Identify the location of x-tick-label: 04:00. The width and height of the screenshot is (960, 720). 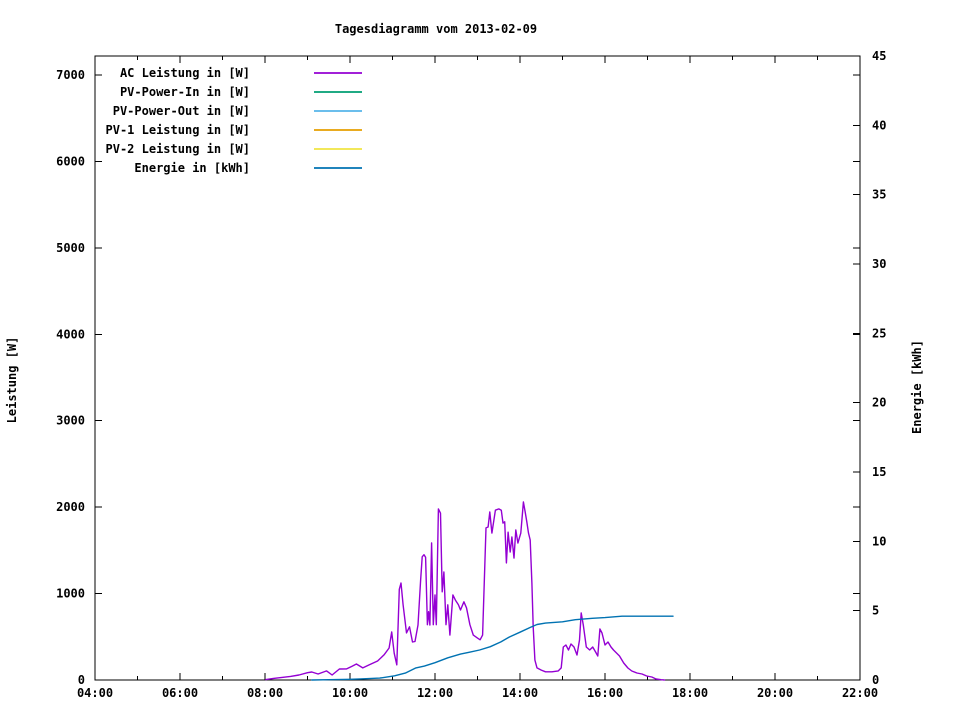
(95, 693).